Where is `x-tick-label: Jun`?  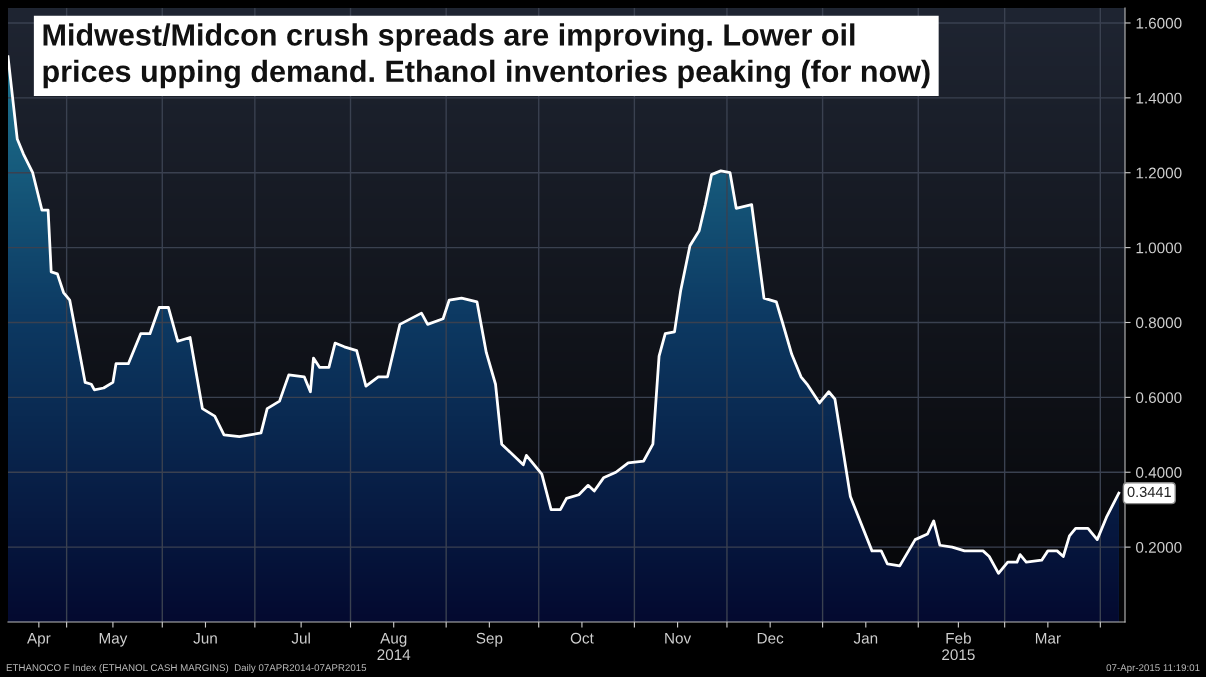
x-tick-label: Jun is located at coordinates (205, 638).